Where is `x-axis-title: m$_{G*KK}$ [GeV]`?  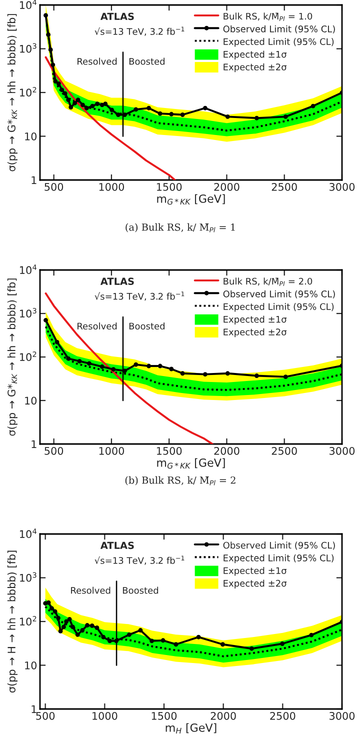 x-axis-title: m$_{G*KK}$ [GeV] is located at coordinates (191, 463).